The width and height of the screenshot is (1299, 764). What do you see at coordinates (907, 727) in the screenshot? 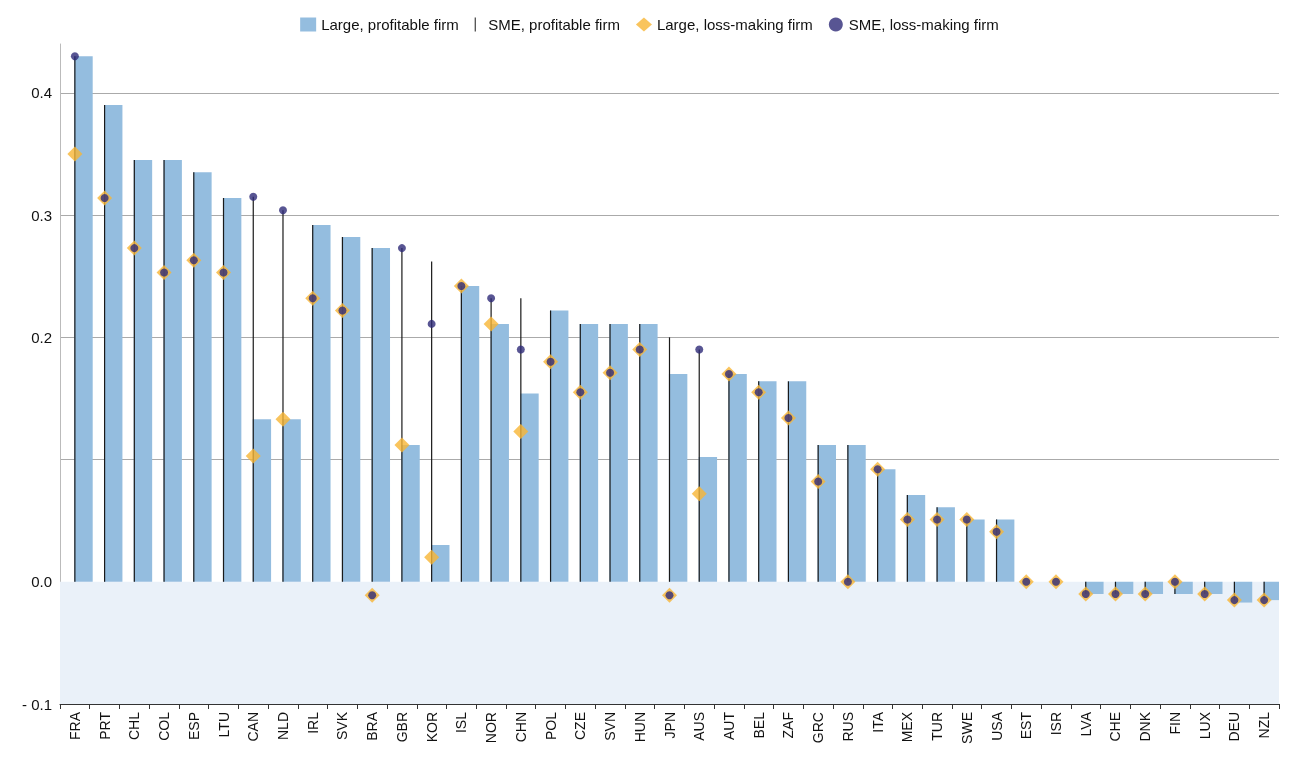
I see `x-tick-label: MEX` at bounding box center [907, 727].